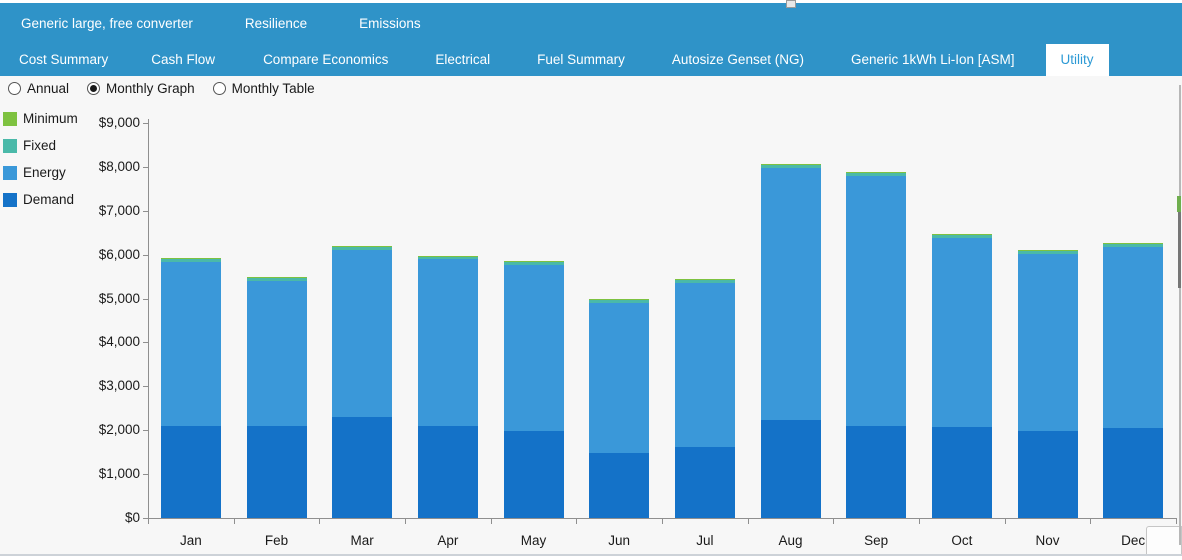 This screenshot has width=1182, height=560. What do you see at coordinates (276, 353) in the screenshot?
I see `bar-feb-energy` at bounding box center [276, 353].